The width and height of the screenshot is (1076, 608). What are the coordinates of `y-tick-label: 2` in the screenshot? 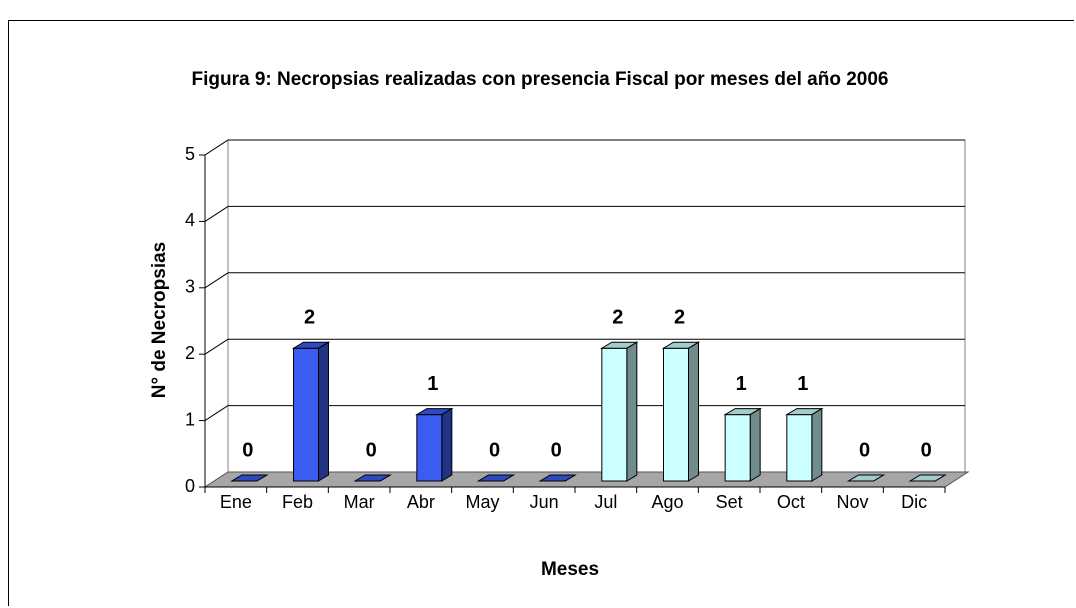 It's located at (190, 353).